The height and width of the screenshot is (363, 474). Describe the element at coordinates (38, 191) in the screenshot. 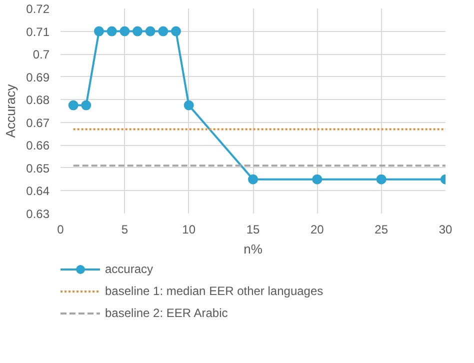

I see `y-tick-label: 0.64` at that location.